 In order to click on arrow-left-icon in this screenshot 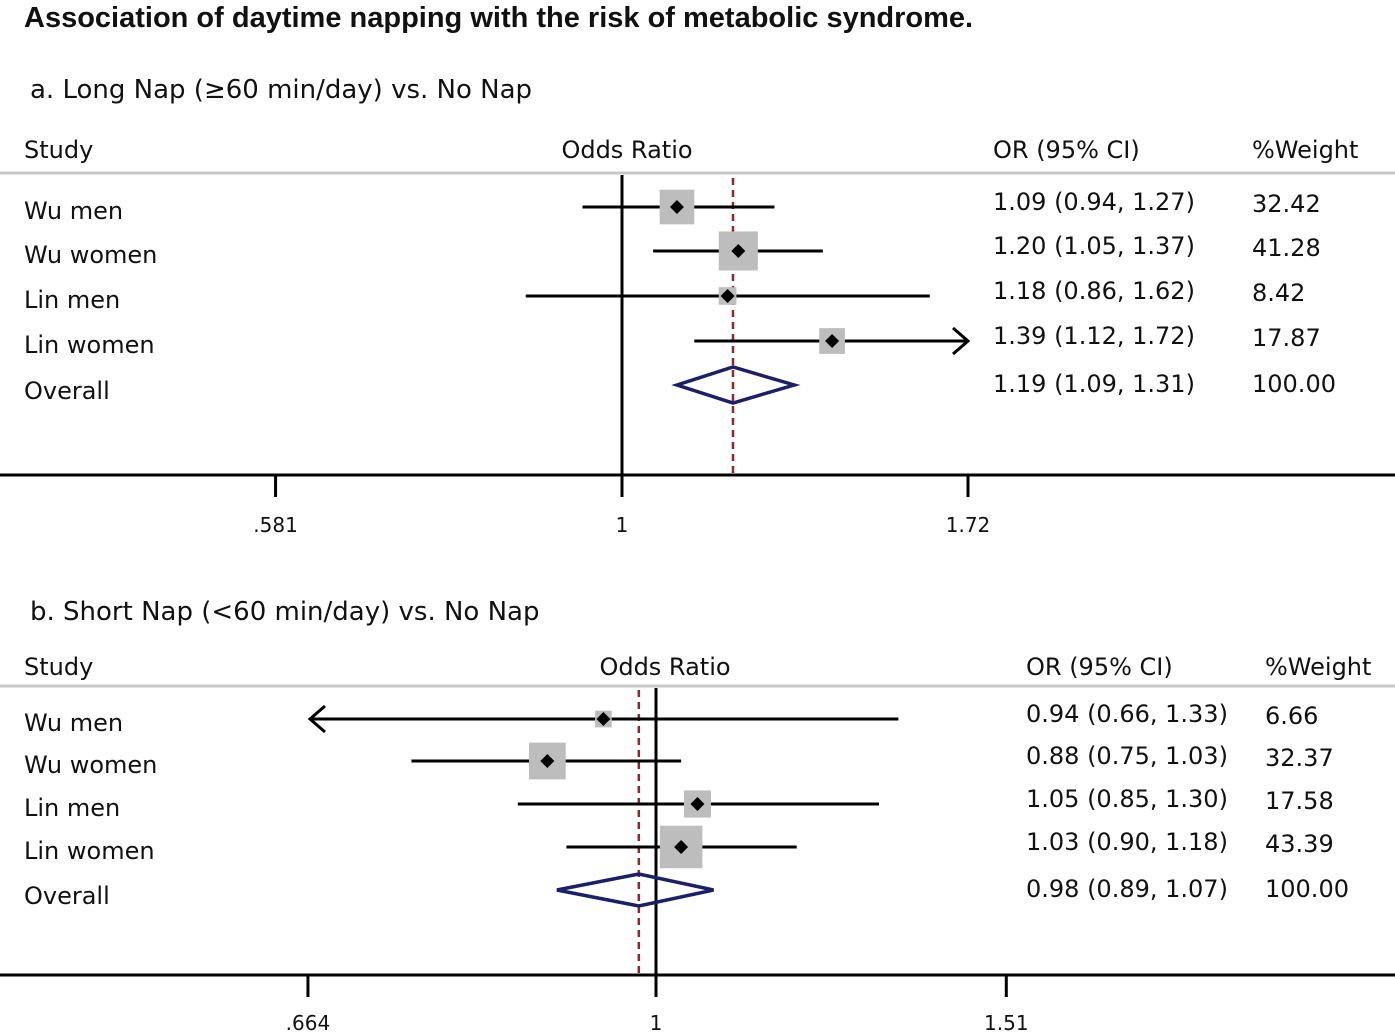, I will do `click(316, 719)`.